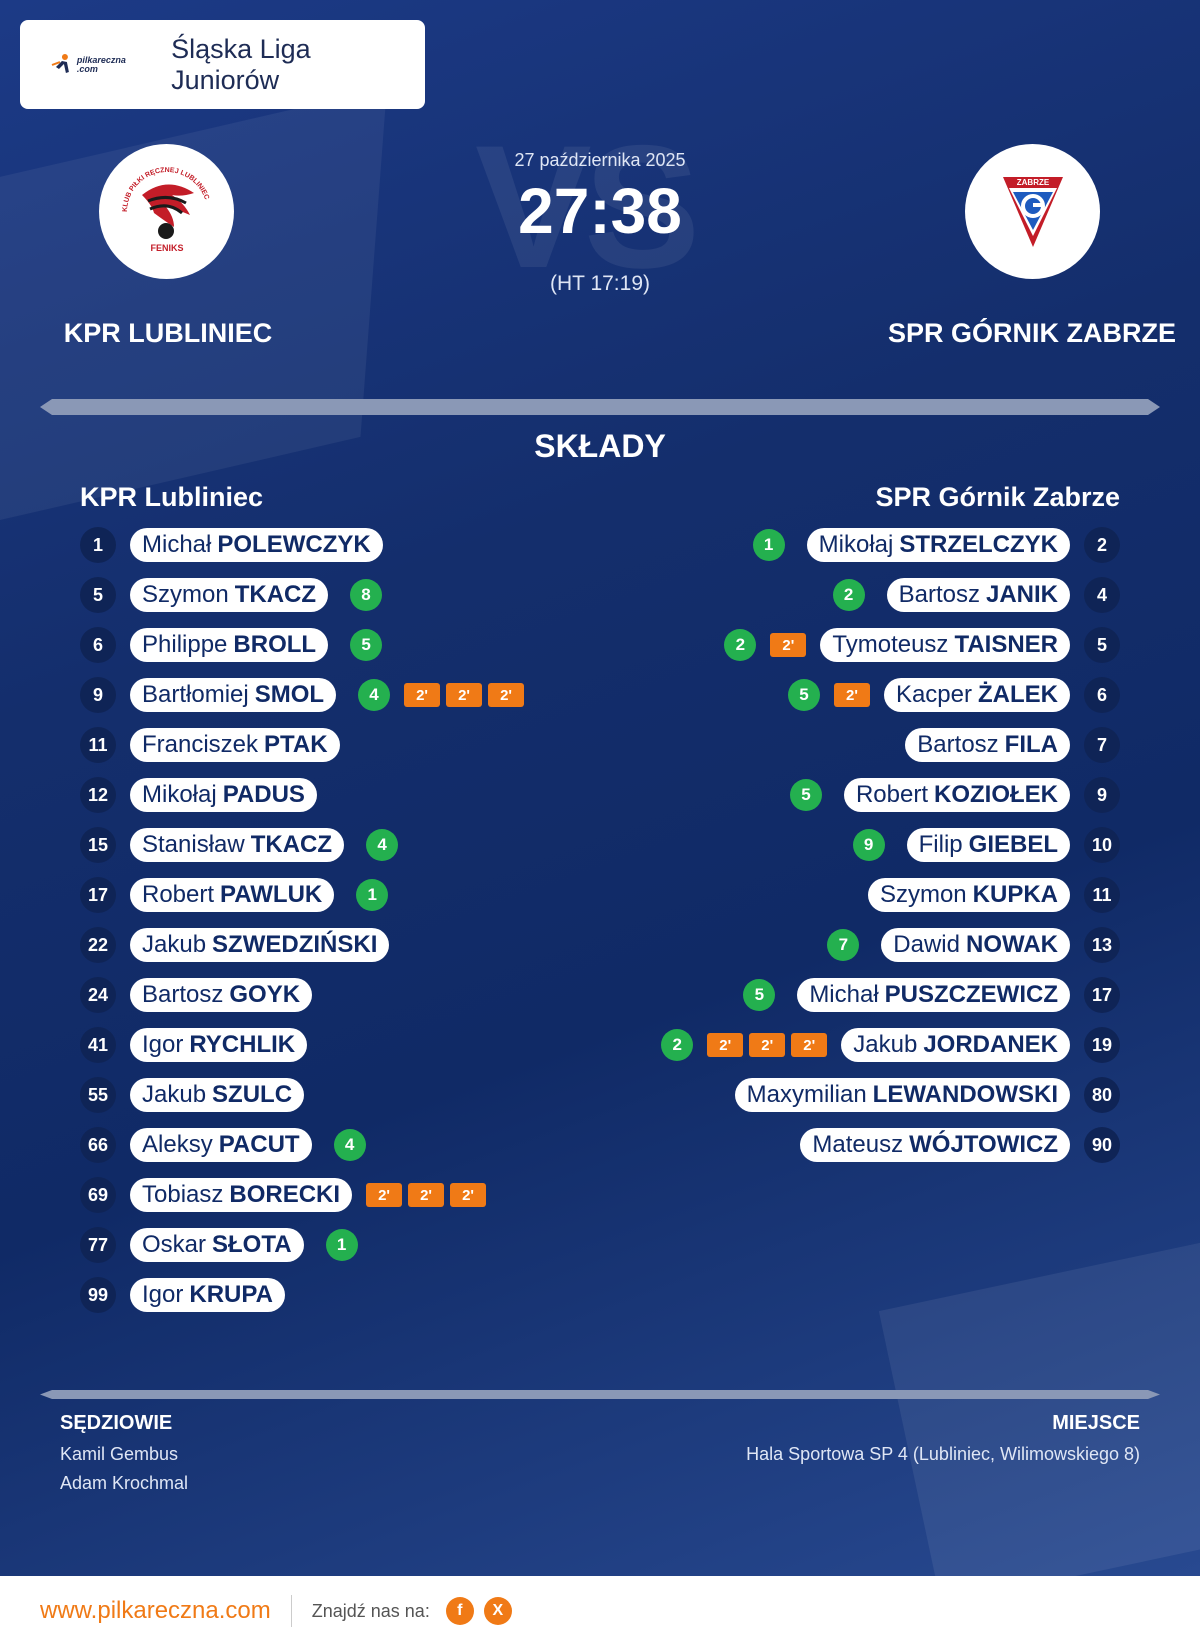  I want to click on player-name: Michał PUSZCZEWICZ, so click(933, 995).